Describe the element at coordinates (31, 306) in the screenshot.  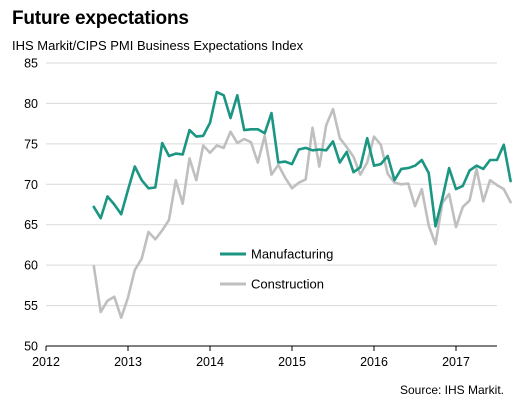
I see `y-tick-label: 55` at that location.